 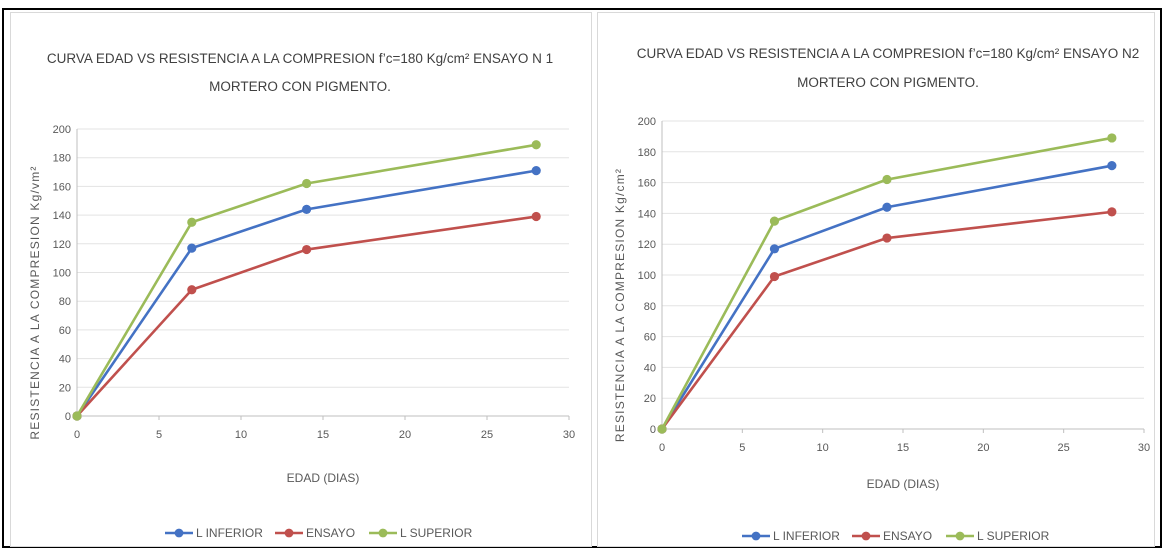 I want to click on series-line-ensayo, so click(x=306, y=316).